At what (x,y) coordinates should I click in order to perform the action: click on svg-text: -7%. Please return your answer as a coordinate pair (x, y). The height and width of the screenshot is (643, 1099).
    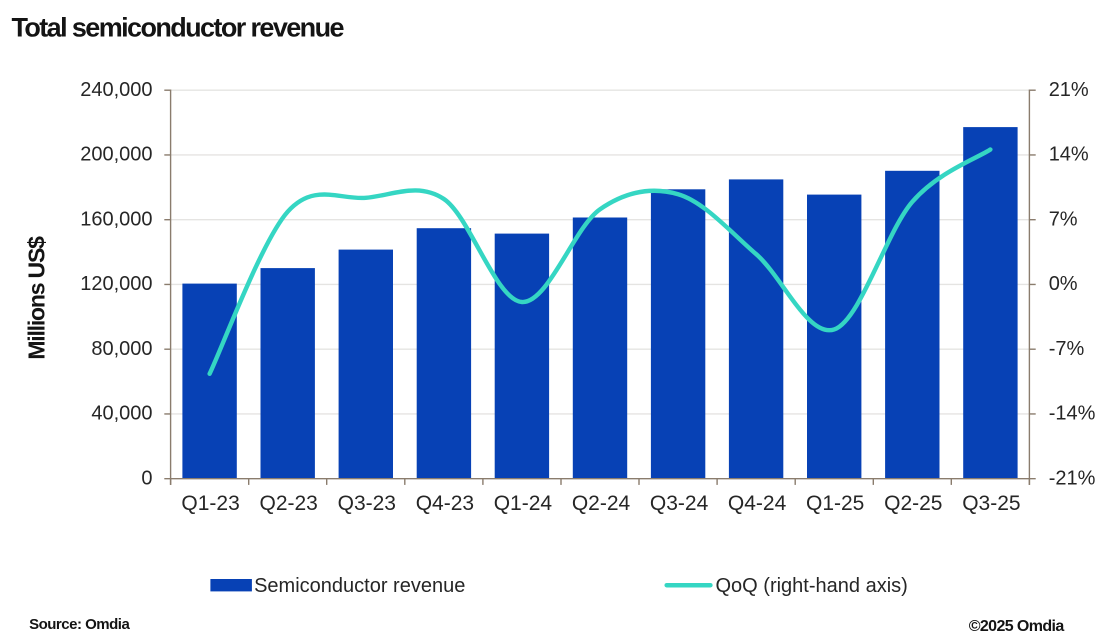
    Looking at the image, I should click on (1067, 349).